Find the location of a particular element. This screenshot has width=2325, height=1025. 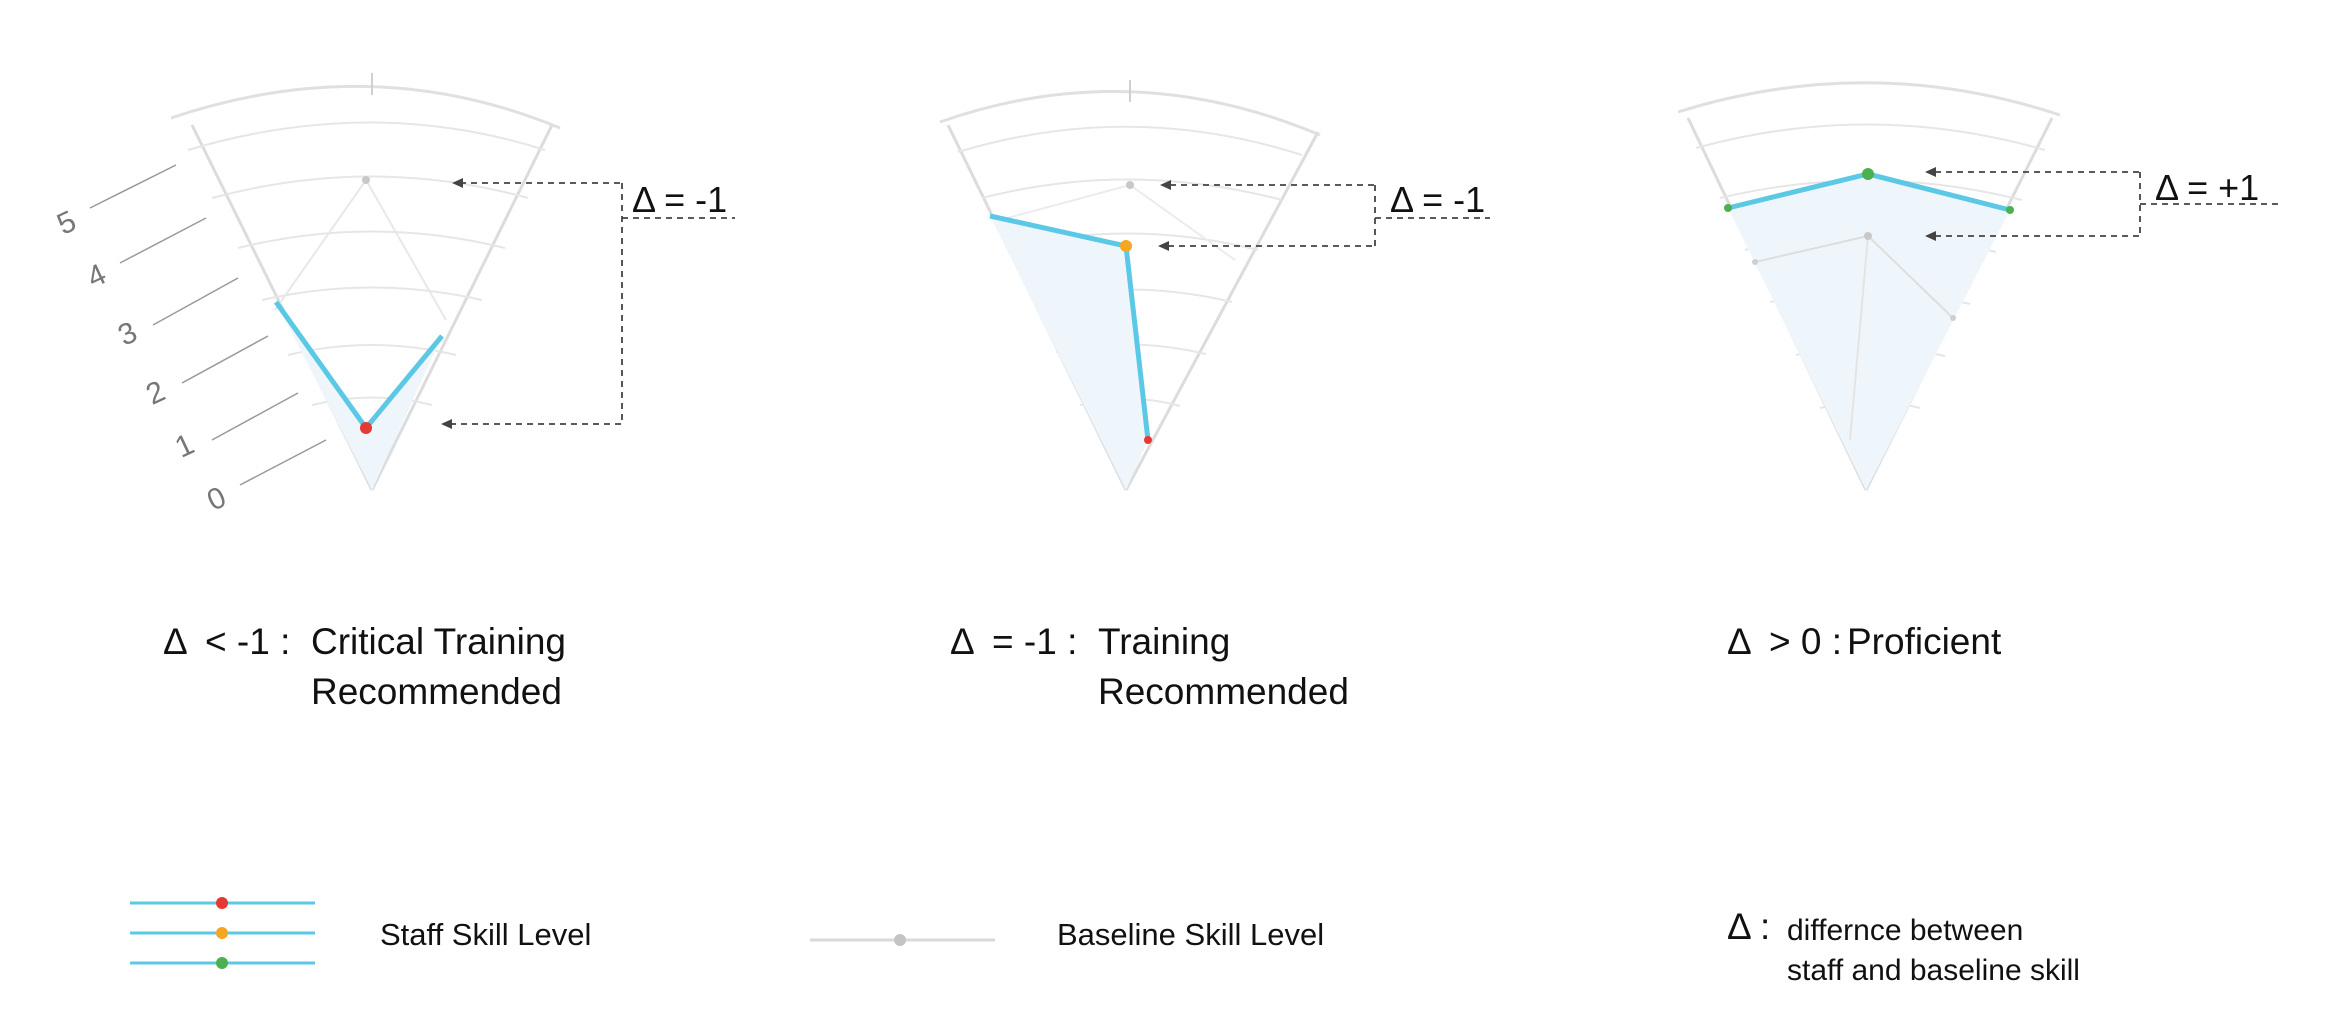

legend-delta-description-line: differnce between is located at coordinates (1905, 930).